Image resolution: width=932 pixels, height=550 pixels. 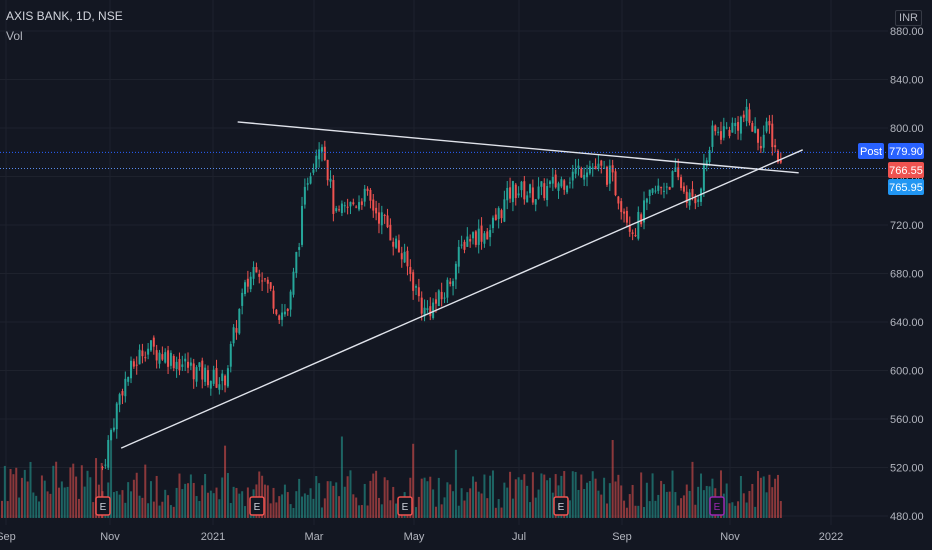 I want to click on x-tick-label: Nov, so click(x=110, y=537).